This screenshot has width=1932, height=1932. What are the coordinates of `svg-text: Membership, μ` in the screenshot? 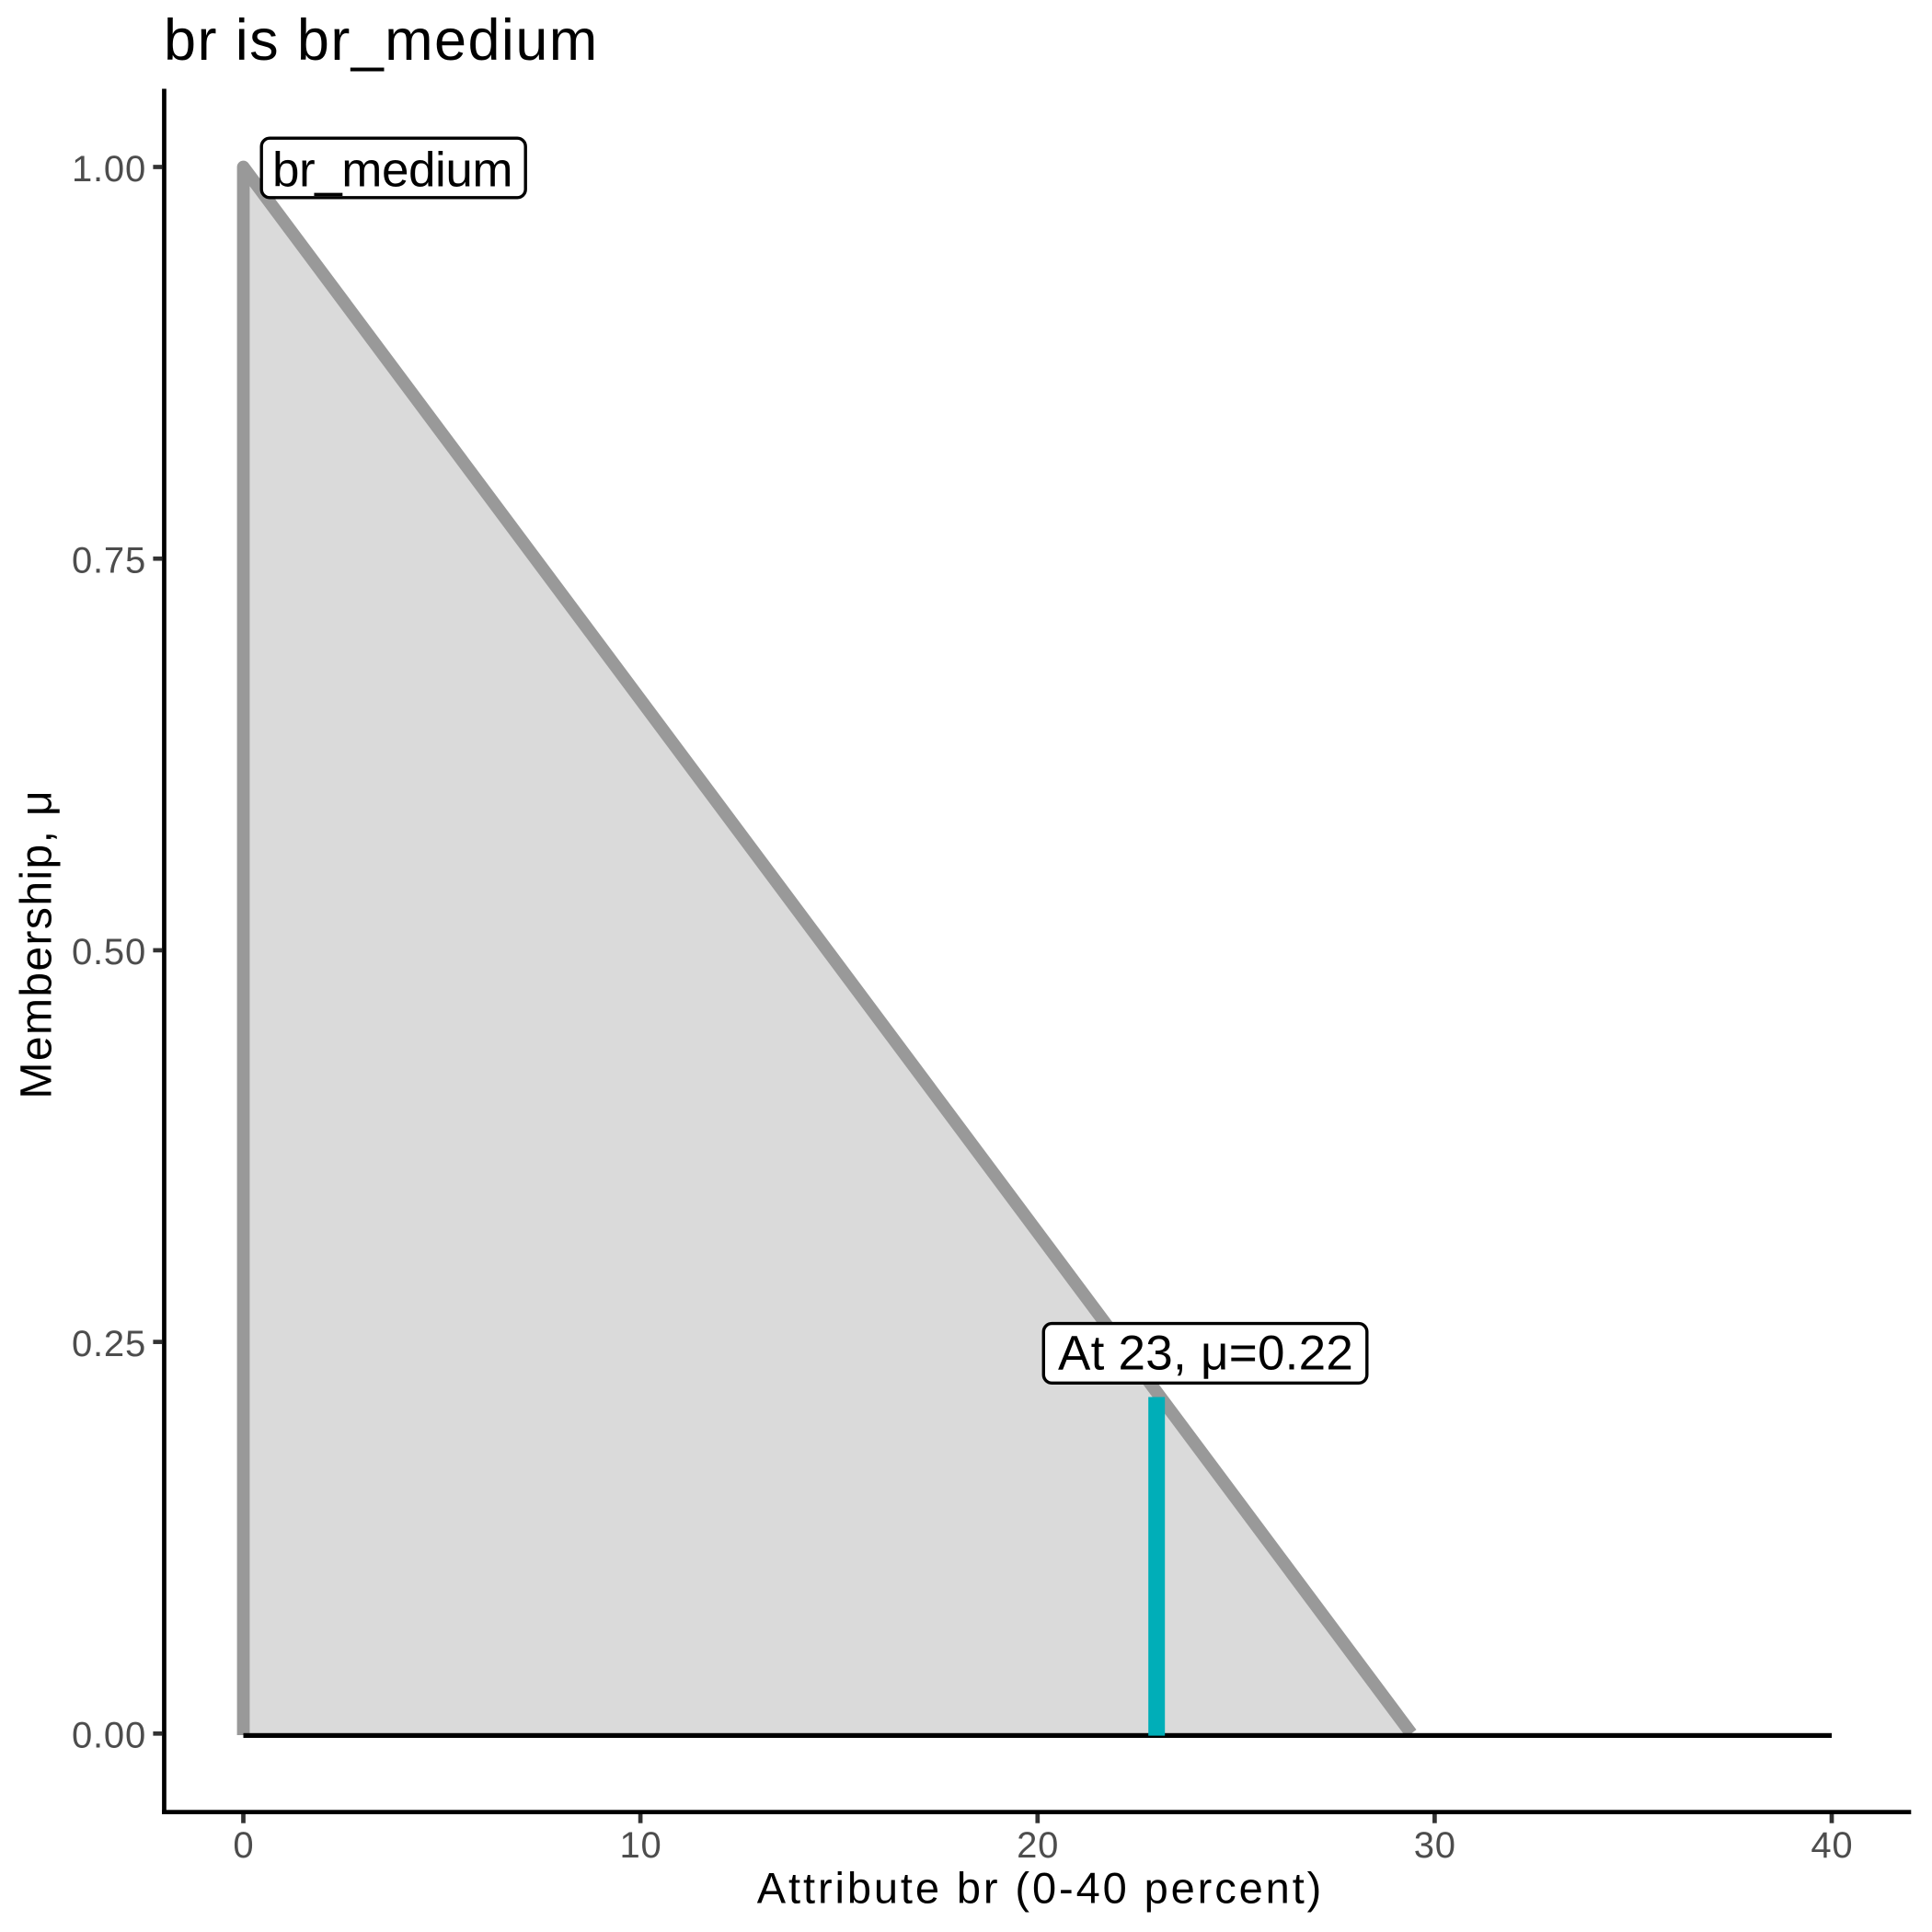 It's located at (37, 944).